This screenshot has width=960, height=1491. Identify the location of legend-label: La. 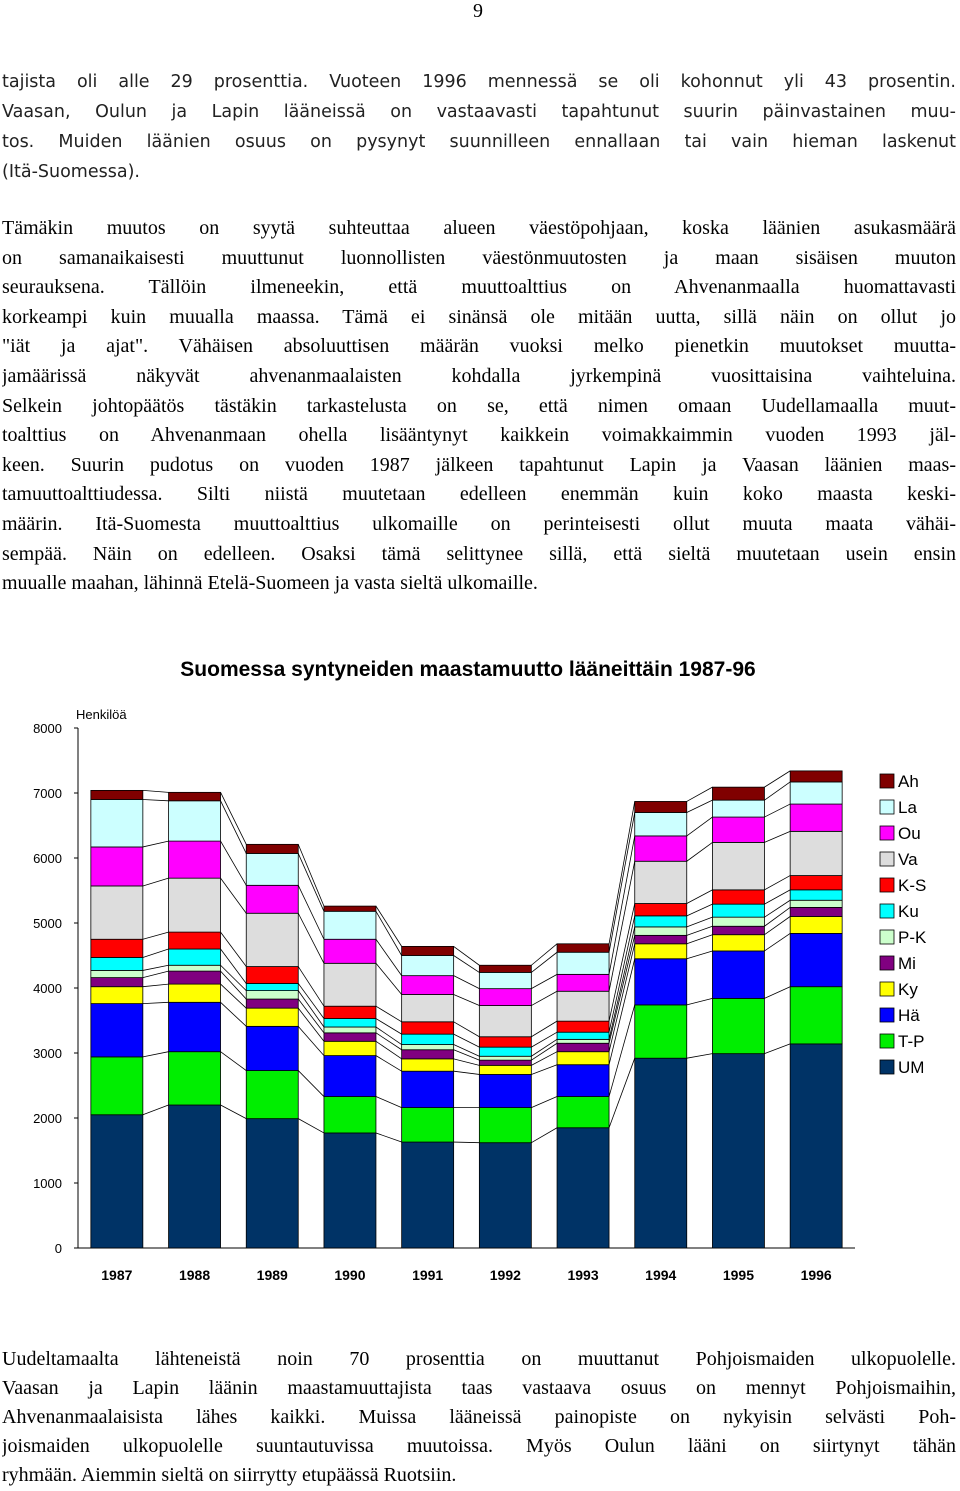
(907, 807).